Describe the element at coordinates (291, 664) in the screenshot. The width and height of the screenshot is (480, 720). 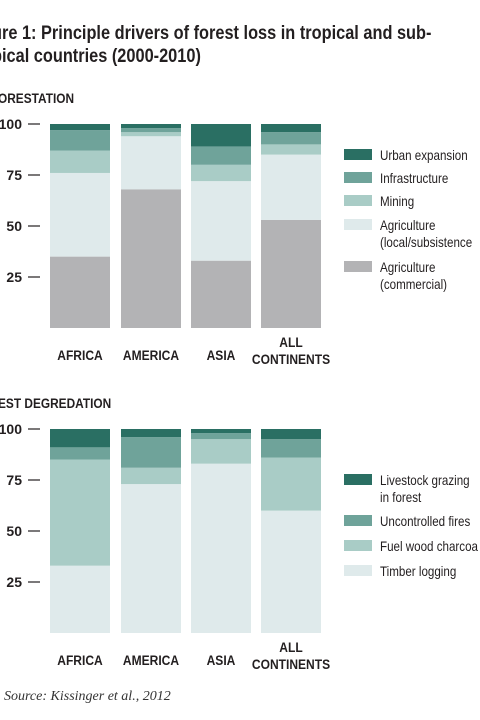
I see `panel2-category-label-line: CONTINENTS` at that location.